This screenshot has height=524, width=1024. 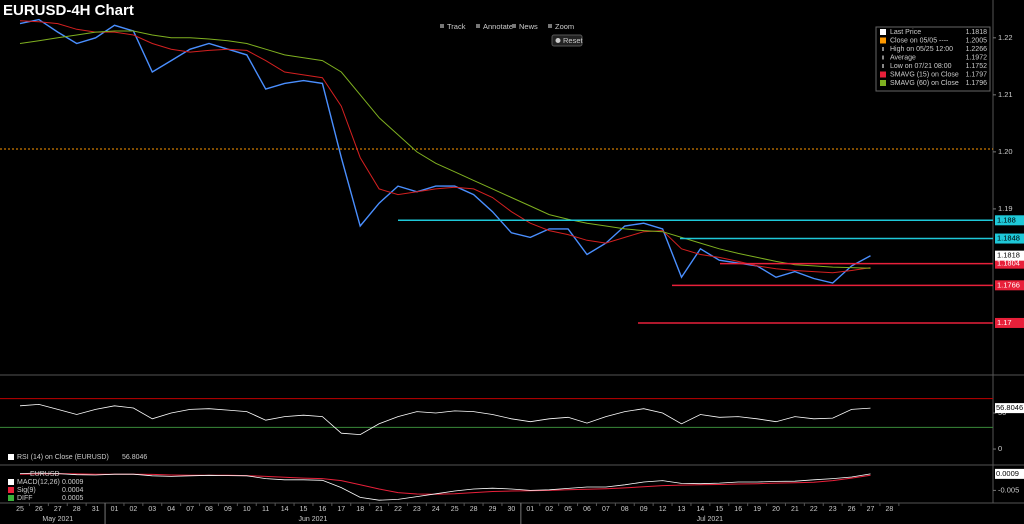 What do you see at coordinates (456, 26) in the screenshot?
I see `toolbar-item: Track` at bounding box center [456, 26].